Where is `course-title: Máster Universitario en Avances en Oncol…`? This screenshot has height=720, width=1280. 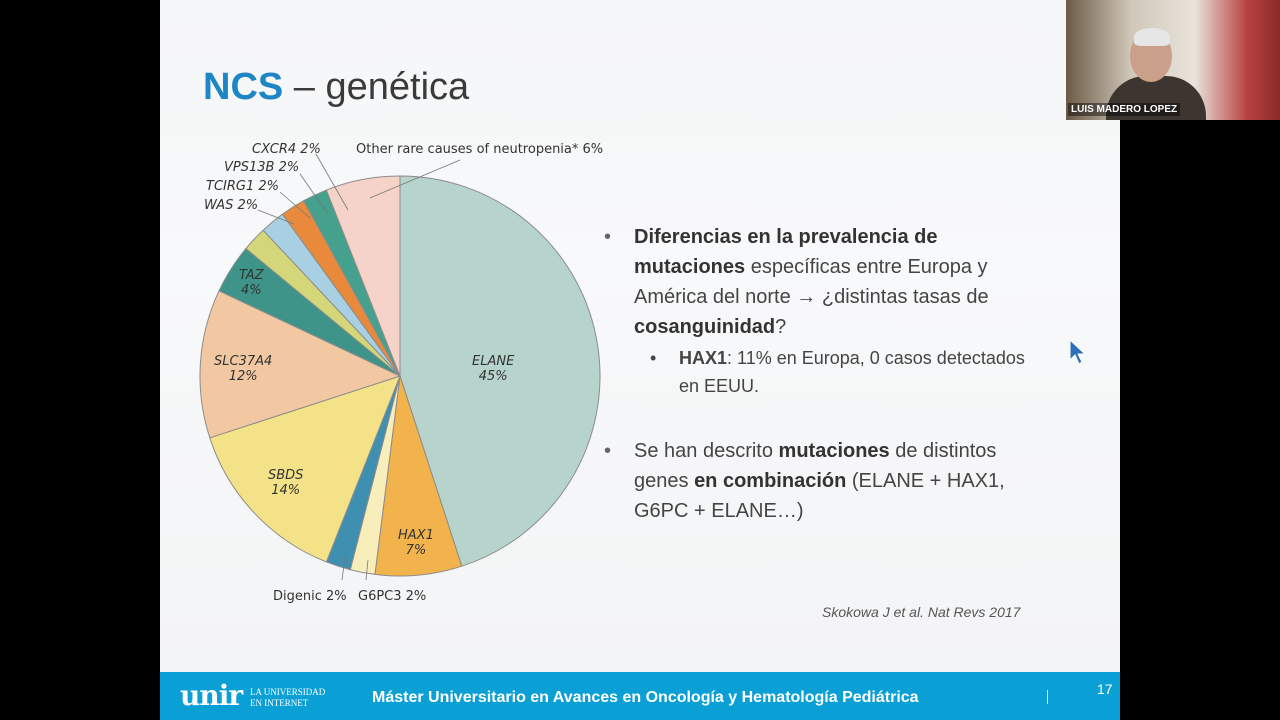
course-title: Máster Universitario en Avances en Oncol… is located at coordinates (645, 697).